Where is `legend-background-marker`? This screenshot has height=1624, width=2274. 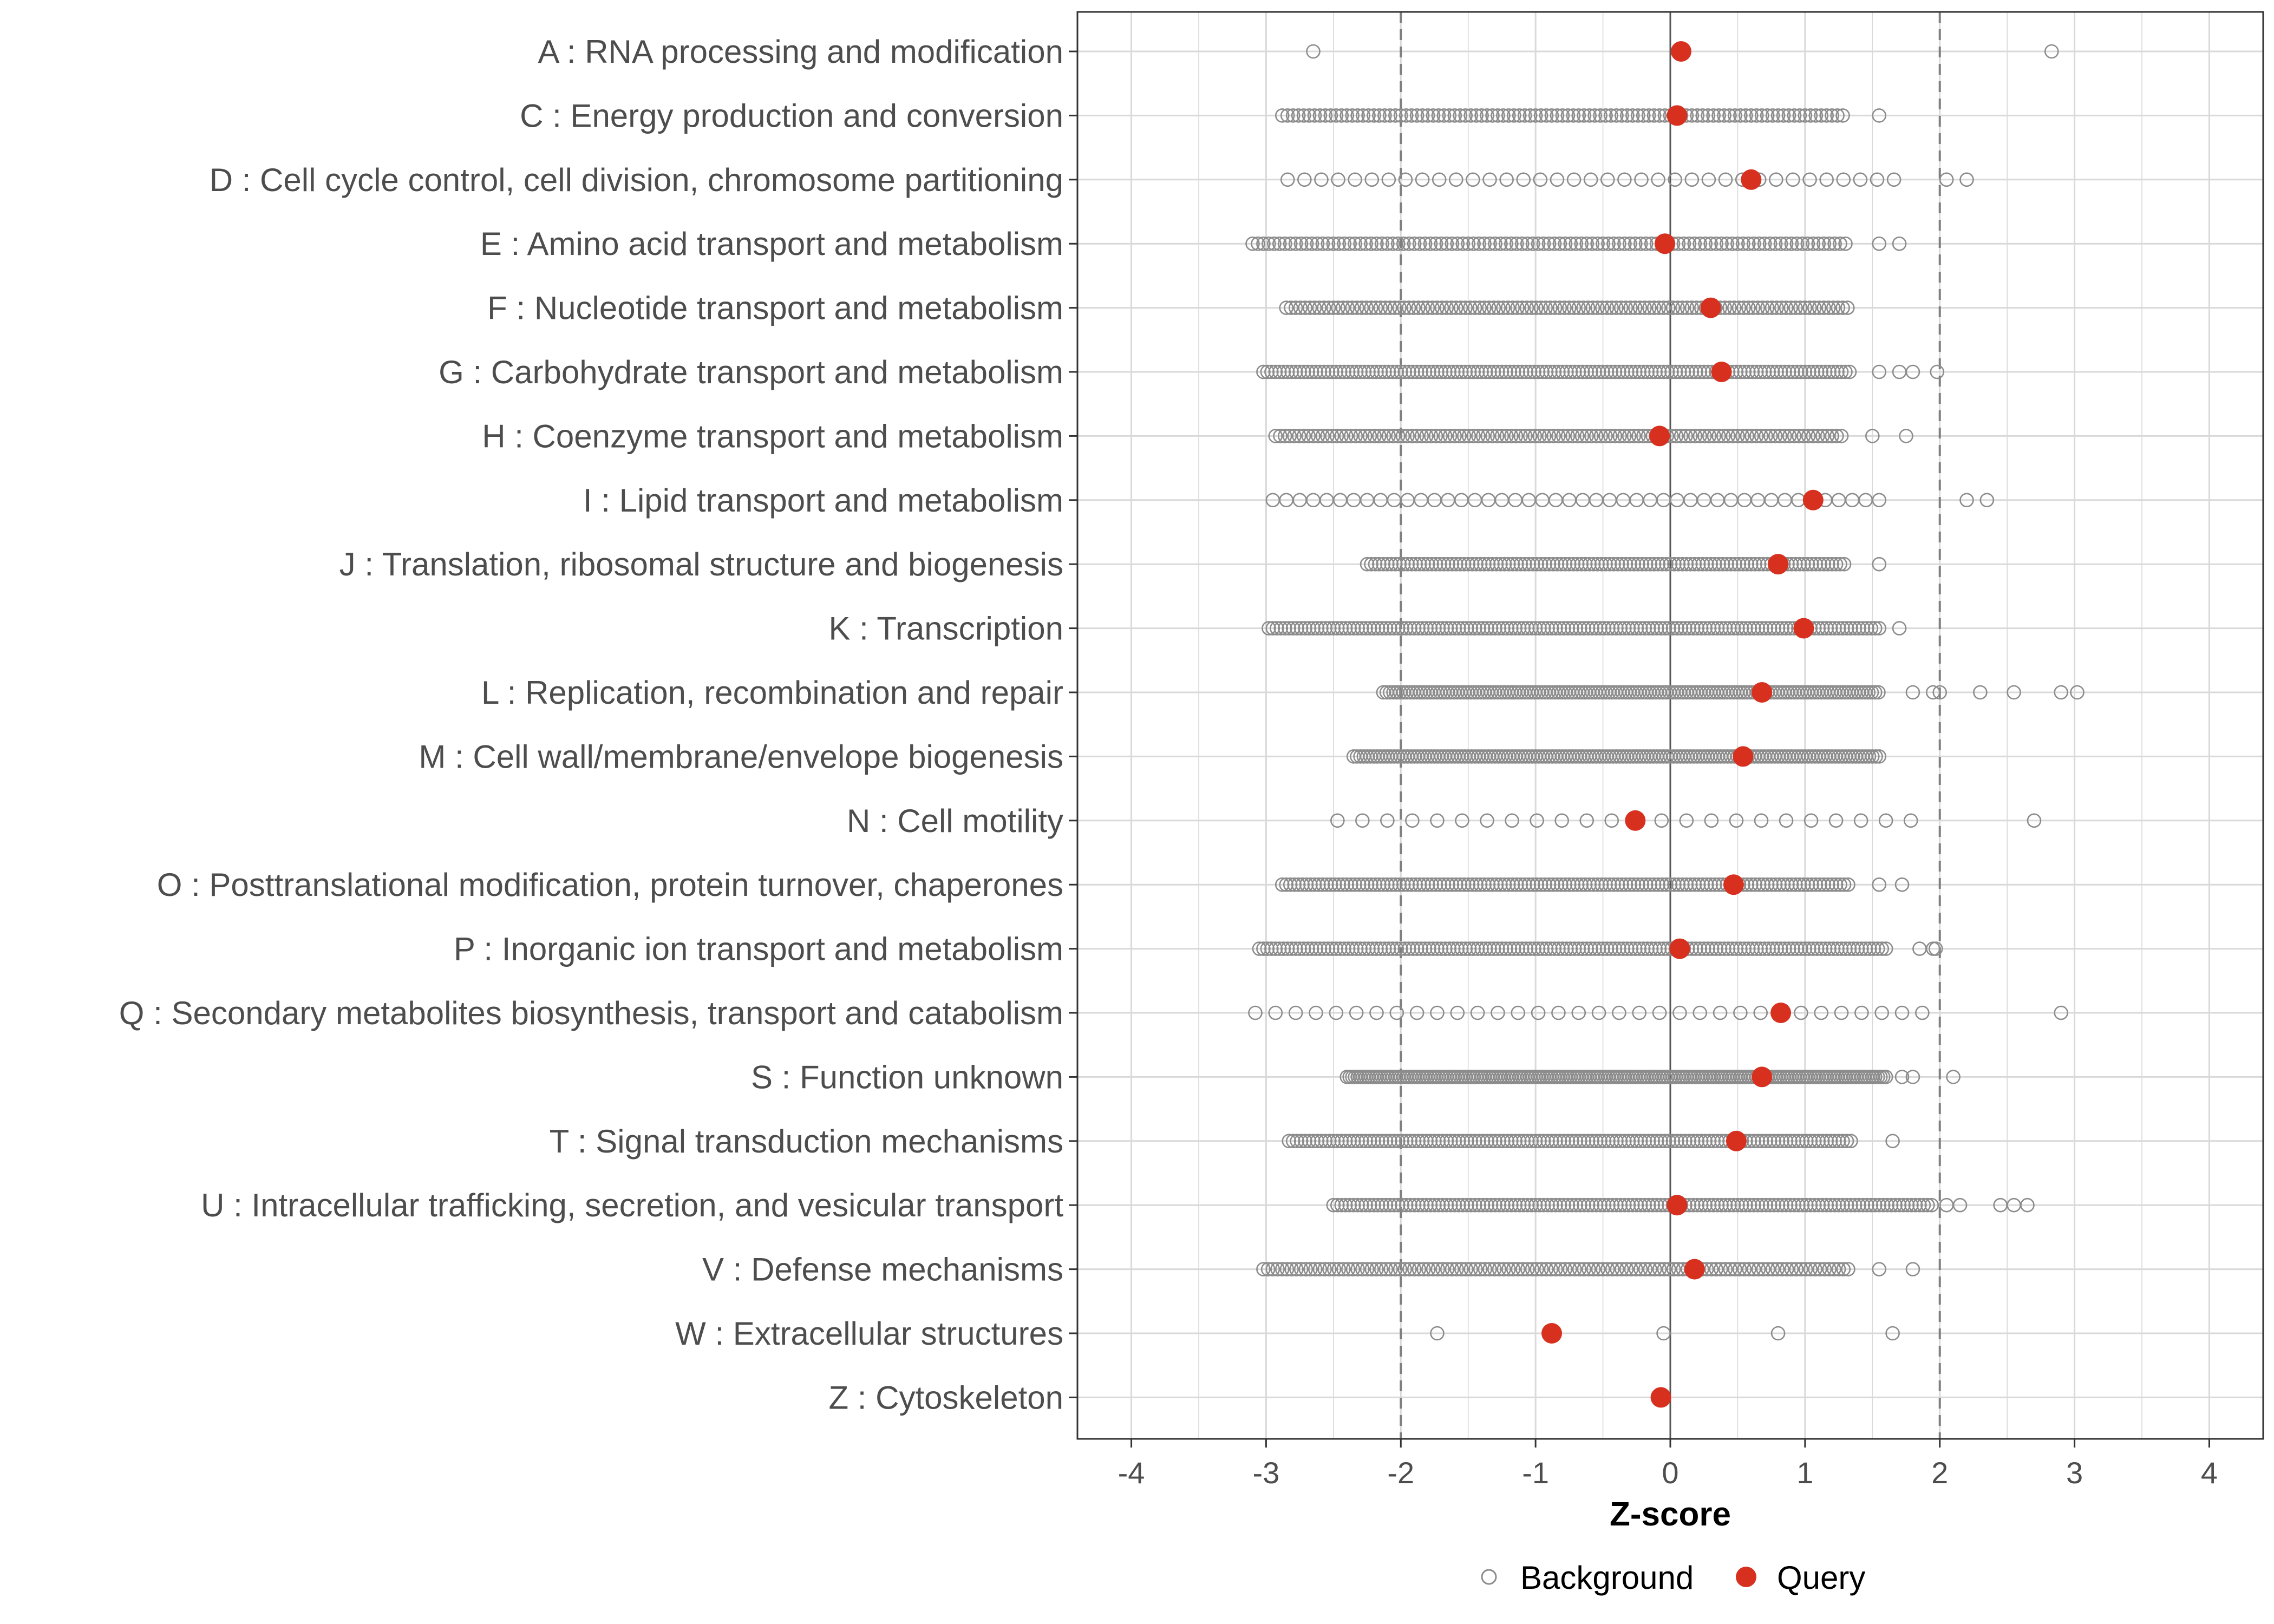
legend-background-marker is located at coordinates (1489, 1577).